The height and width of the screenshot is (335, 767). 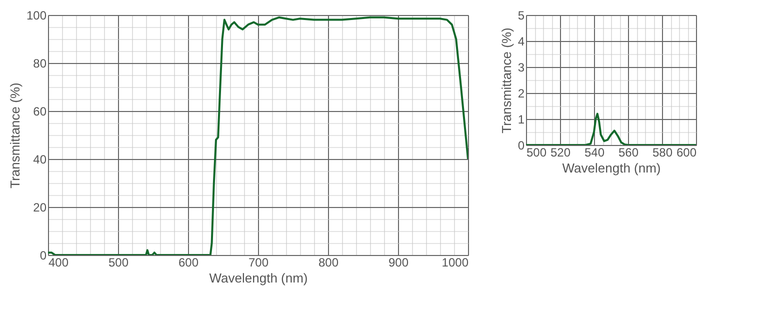 What do you see at coordinates (58, 263) in the screenshot?
I see `x-tick-label: 400` at bounding box center [58, 263].